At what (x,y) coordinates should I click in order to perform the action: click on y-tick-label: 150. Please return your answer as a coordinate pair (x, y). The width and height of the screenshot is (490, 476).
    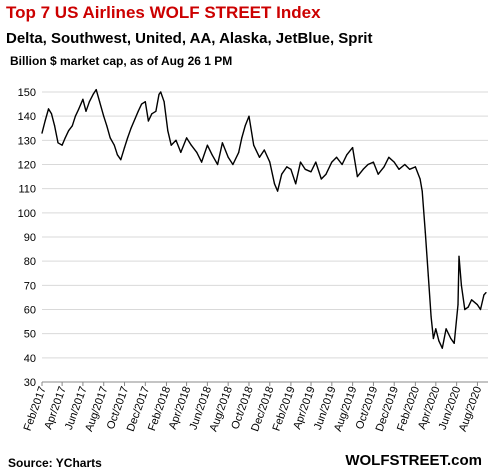
    Looking at the image, I should click on (27, 93).